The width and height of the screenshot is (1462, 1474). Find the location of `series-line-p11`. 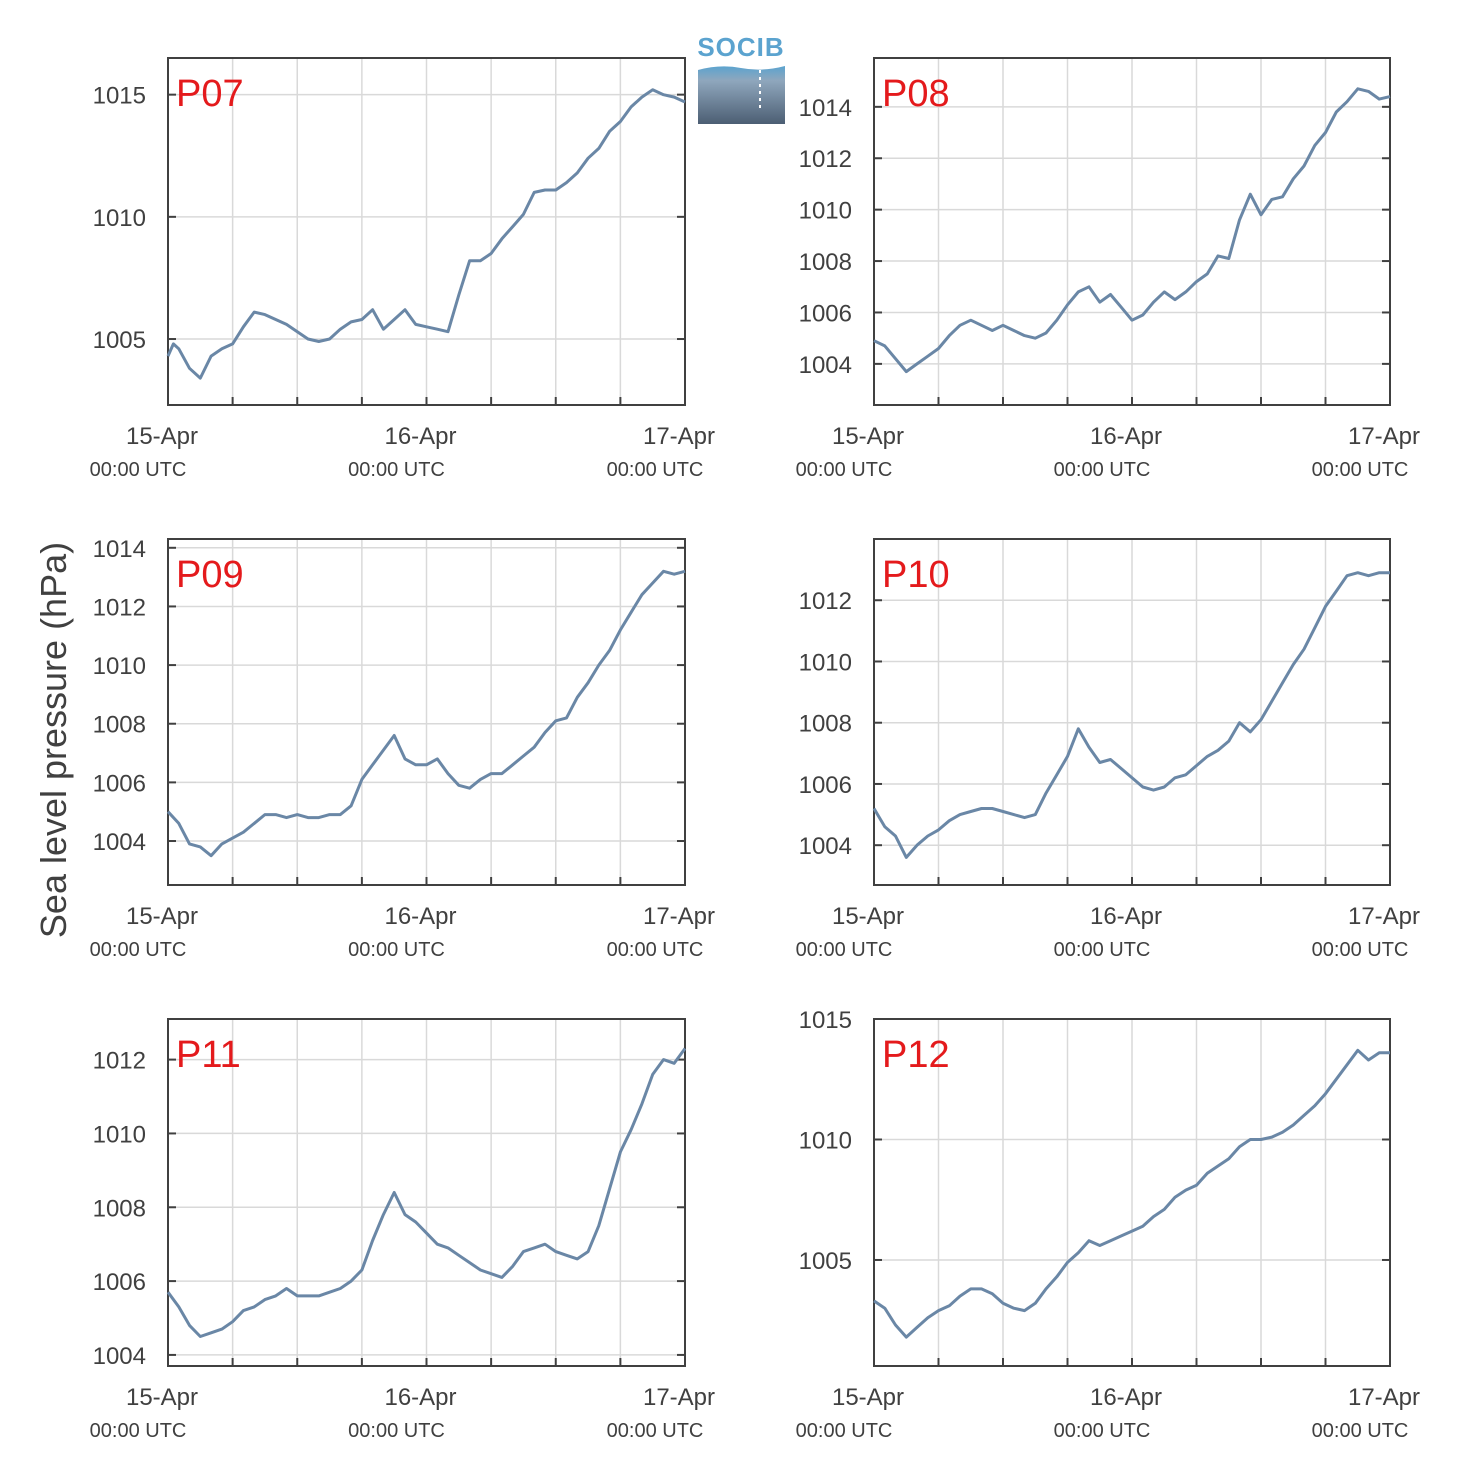

series-line-p11 is located at coordinates (426, 1192).